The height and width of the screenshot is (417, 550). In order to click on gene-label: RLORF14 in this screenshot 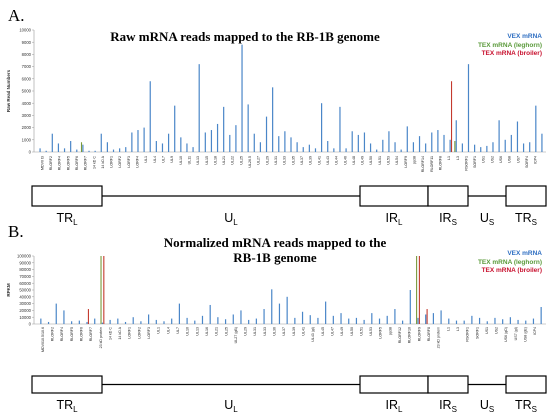, I will do `click(423, 164)`.